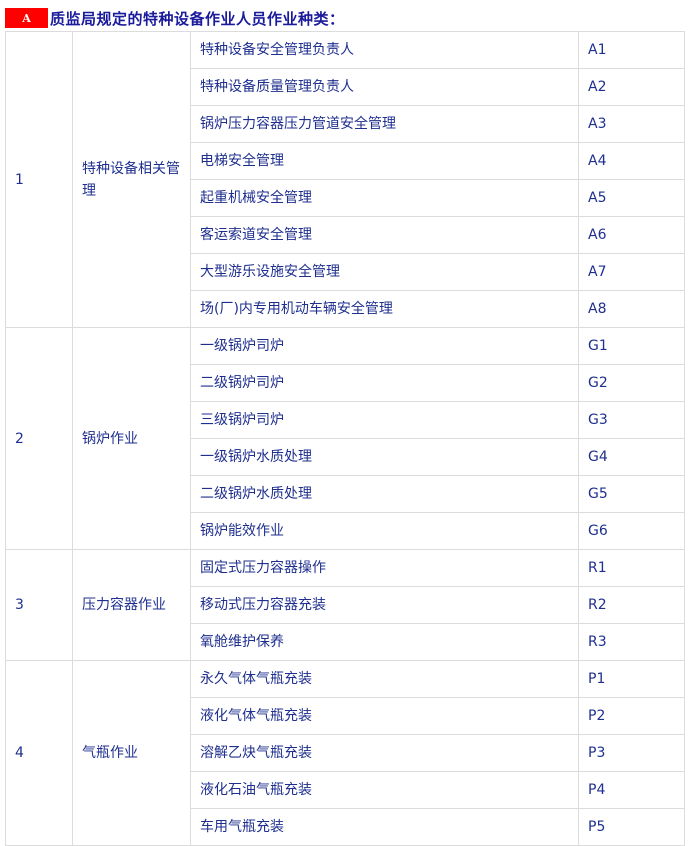  I want to click on item-code-cell: G1, so click(631, 346).